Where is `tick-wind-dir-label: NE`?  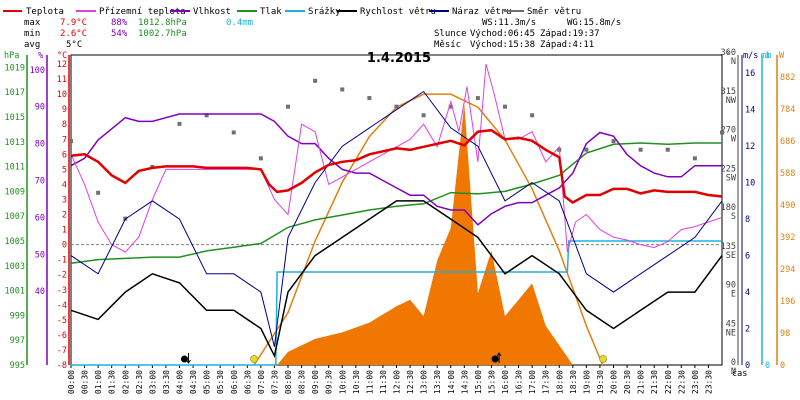
tick-wind-dir-label: NE is located at coordinates (731, 333).